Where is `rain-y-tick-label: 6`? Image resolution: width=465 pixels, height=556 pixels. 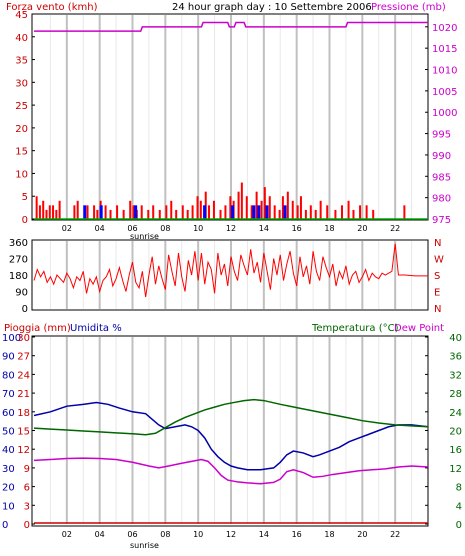
rain-y-tick-label: 6 is located at coordinates (27, 488).